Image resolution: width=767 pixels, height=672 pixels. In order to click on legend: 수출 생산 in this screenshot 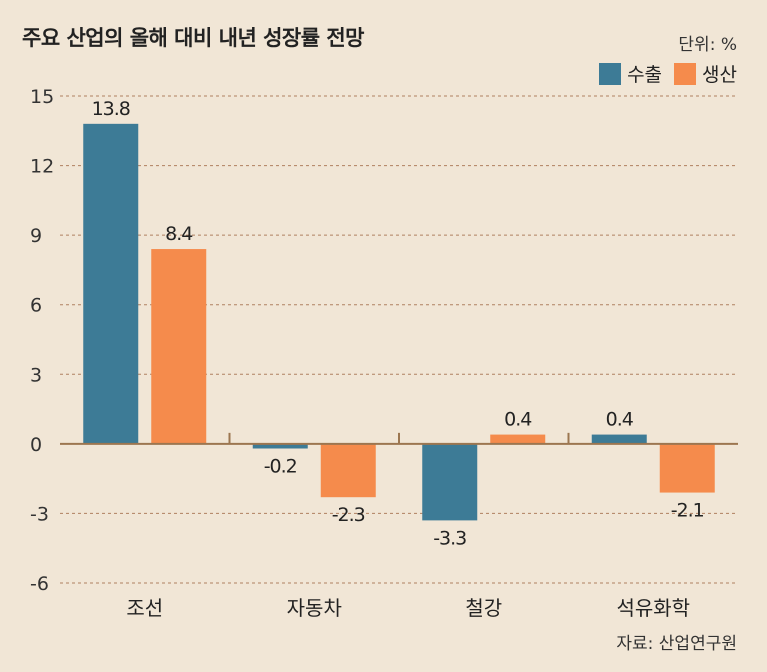, I will do `click(668, 73)`.